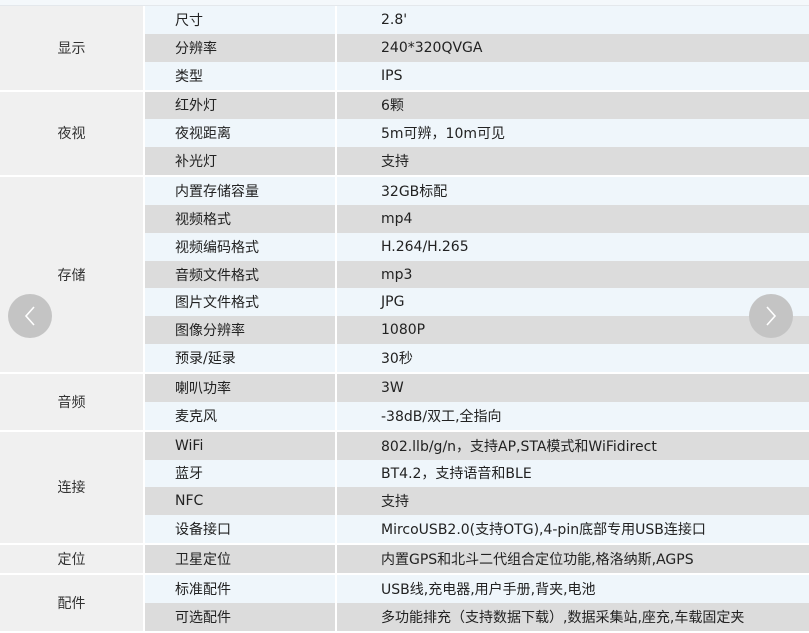 The width and height of the screenshot is (809, 633). What do you see at coordinates (432, 47) in the screenshot?
I see `spec-value: 240*320QVGA` at bounding box center [432, 47].